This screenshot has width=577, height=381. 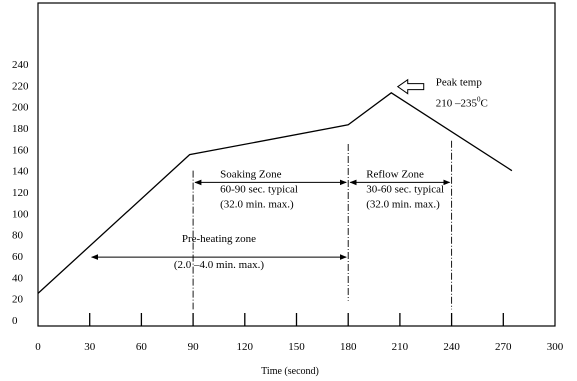 I want to click on x-tick-label: 270, so click(x=503, y=347).